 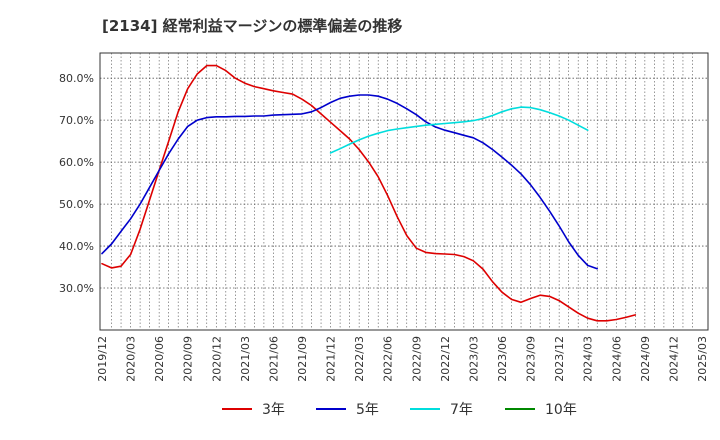 I want to click on x-tick-label: 2025/03, so click(x=702, y=359).